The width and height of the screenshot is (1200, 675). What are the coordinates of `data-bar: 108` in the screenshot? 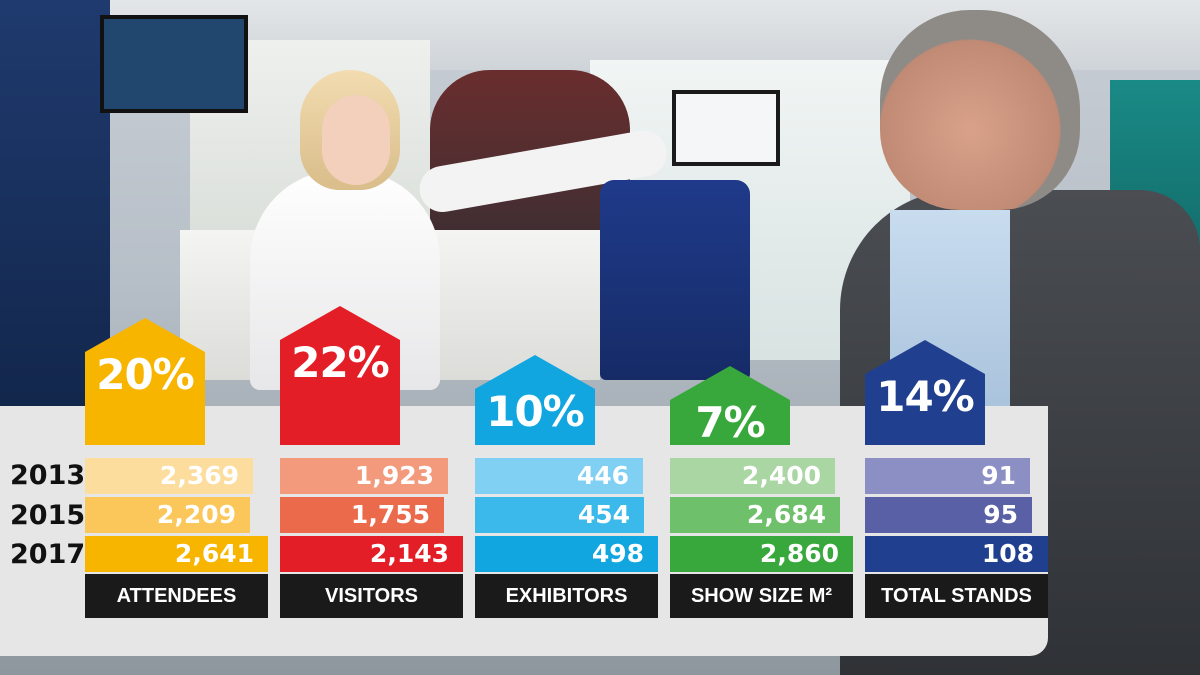 It's located at (956, 554).